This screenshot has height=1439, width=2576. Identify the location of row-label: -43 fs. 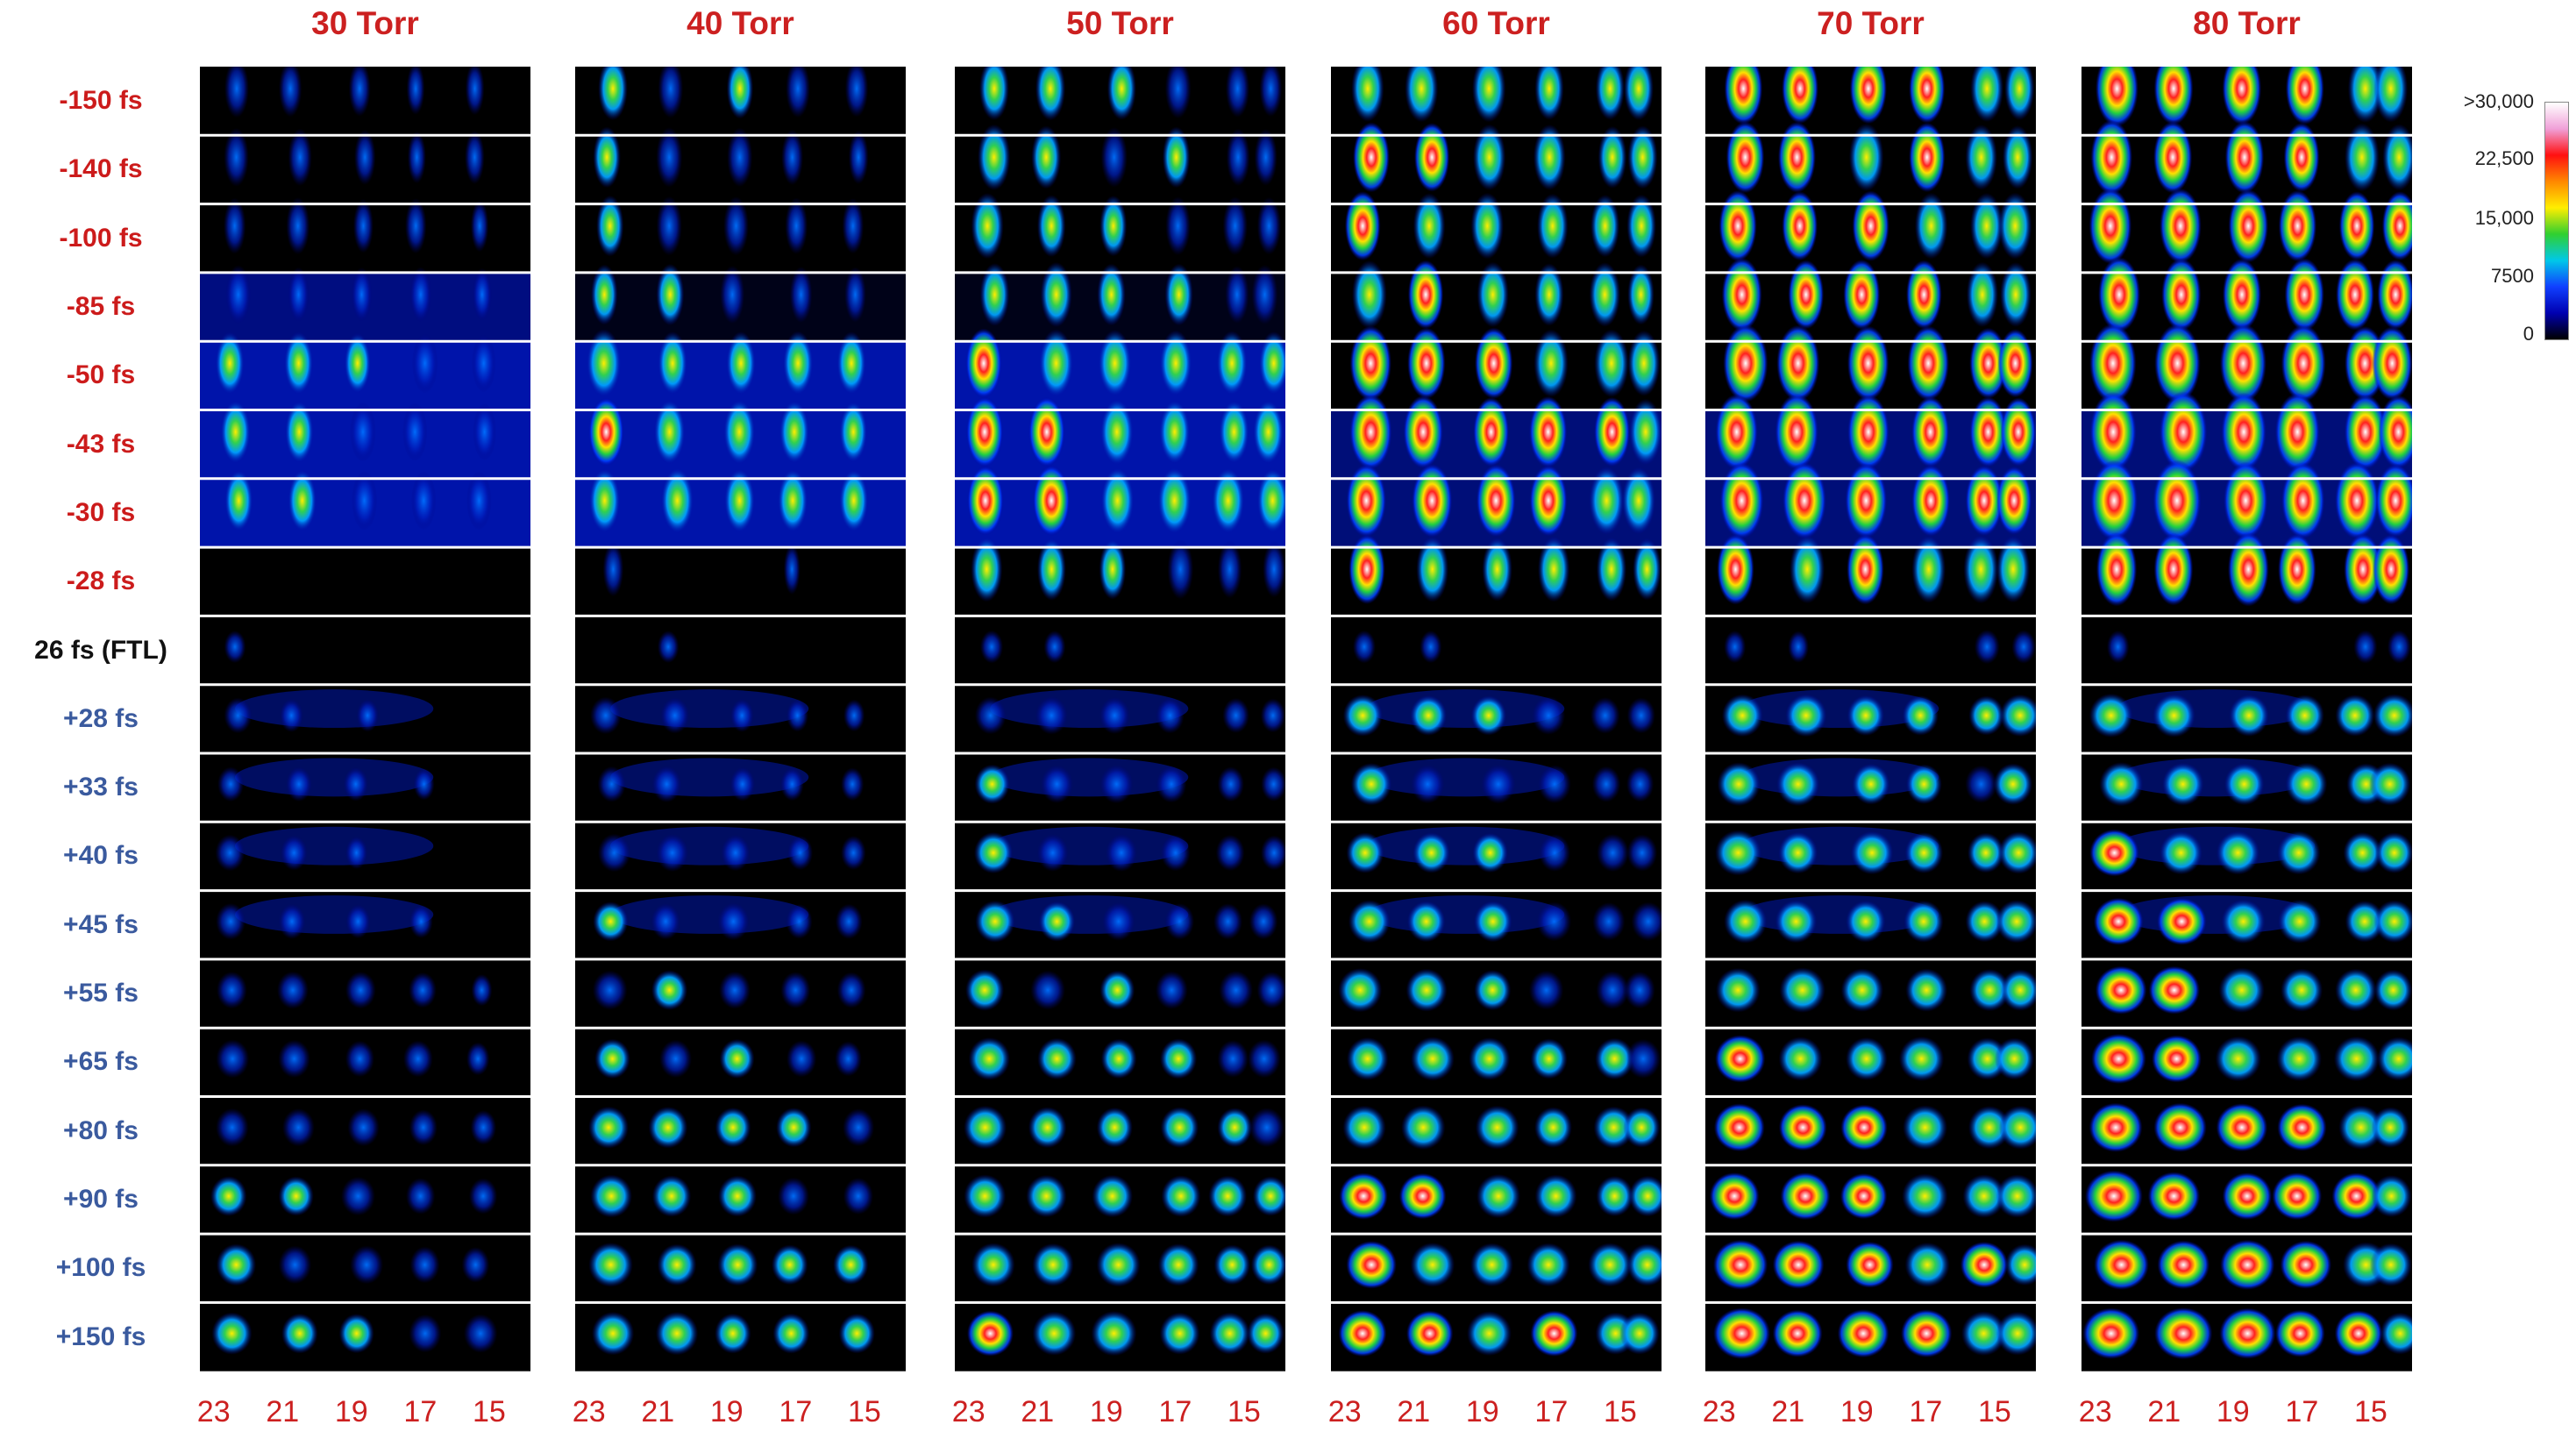
(101, 444).